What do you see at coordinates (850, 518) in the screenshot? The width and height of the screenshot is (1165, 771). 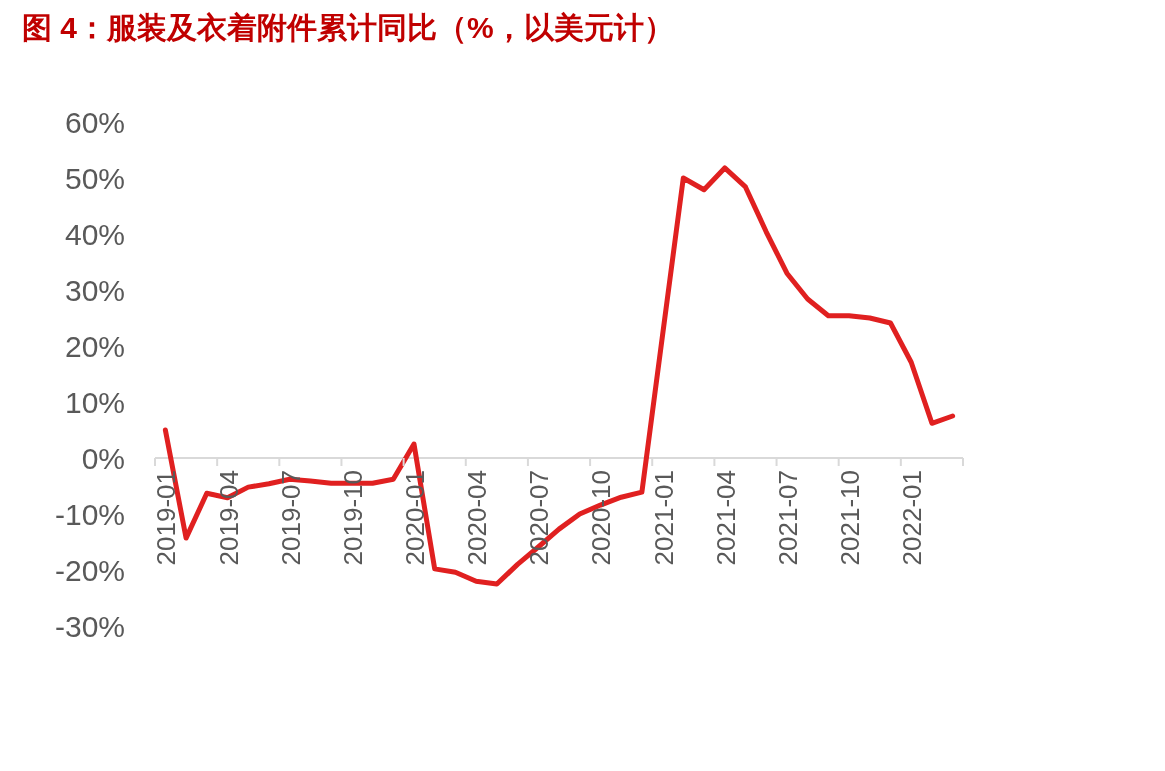 I see `x-tick-label: 2021-10` at bounding box center [850, 518].